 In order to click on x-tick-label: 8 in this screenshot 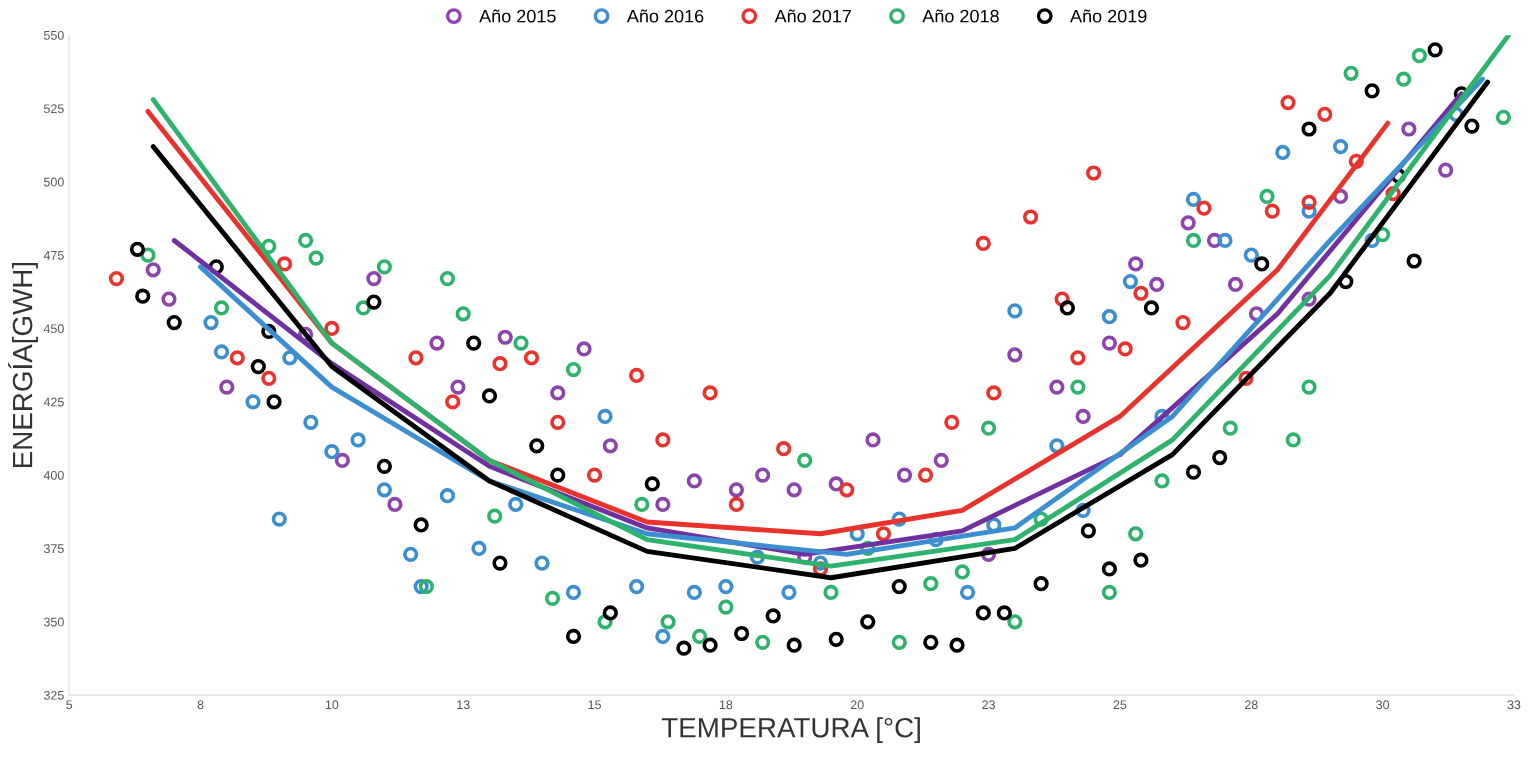, I will do `click(200, 705)`.